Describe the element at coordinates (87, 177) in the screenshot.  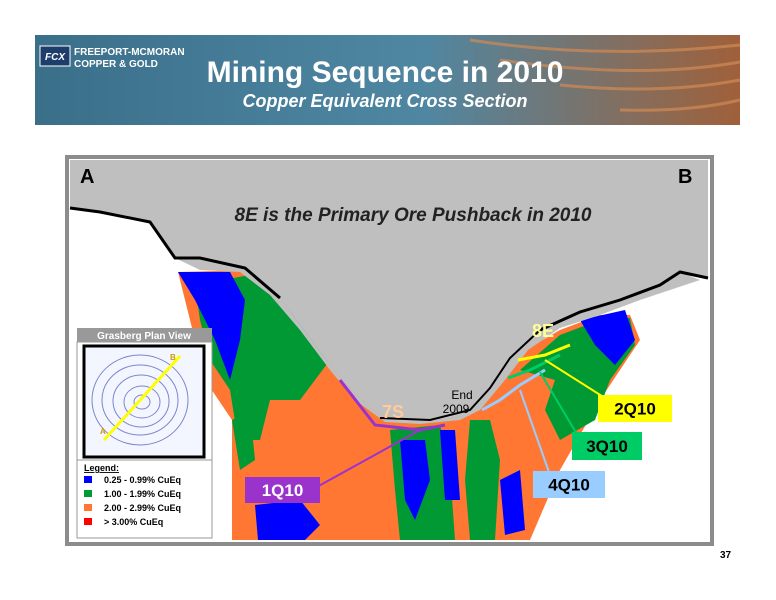
I see `section-start: A` at that location.